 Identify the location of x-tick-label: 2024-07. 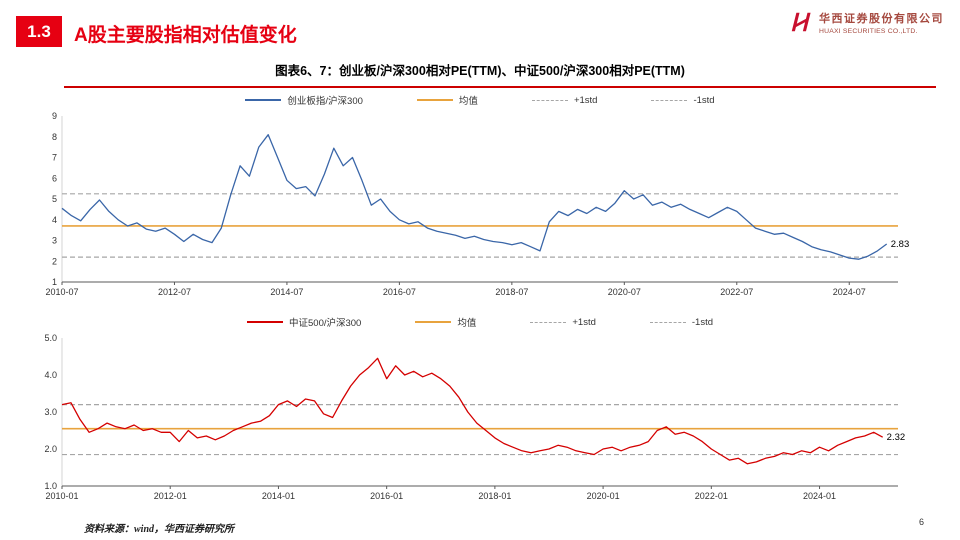
(849, 292).